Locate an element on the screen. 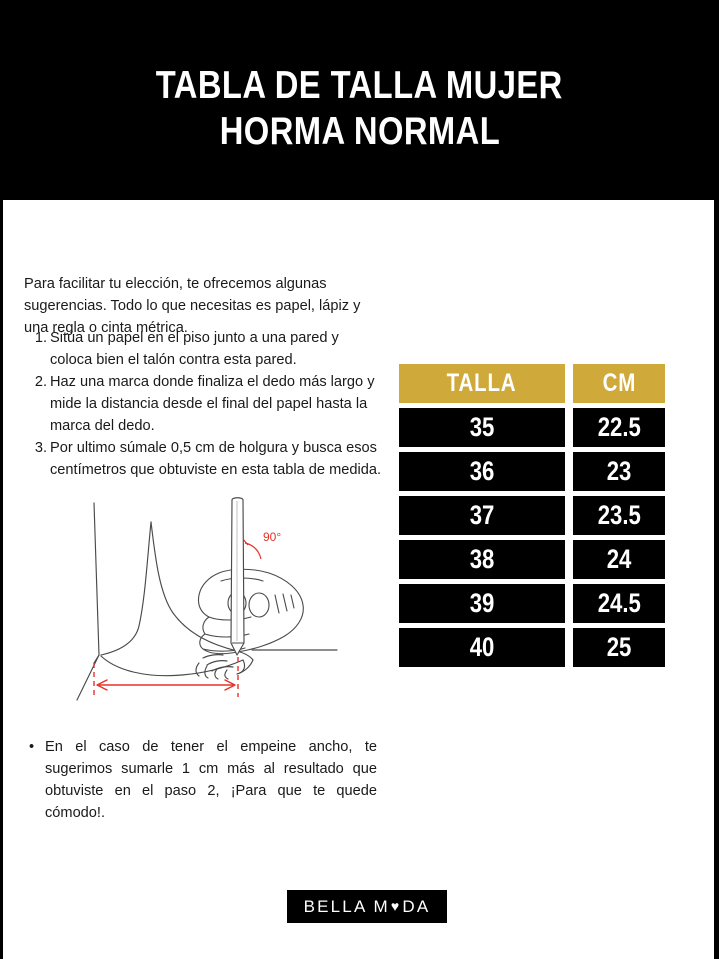  cell-cm: 22.5 is located at coordinates (619, 427).